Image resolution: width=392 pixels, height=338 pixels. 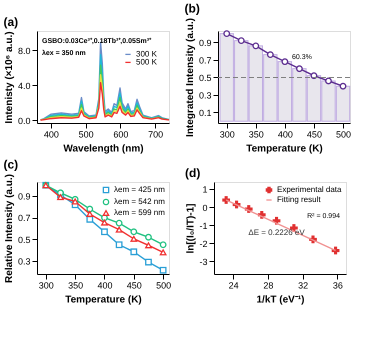 What do you see at coordinates (140, 189) in the screenshot?
I see `legend-label: λem = 425 nm` at bounding box center [140, 189].